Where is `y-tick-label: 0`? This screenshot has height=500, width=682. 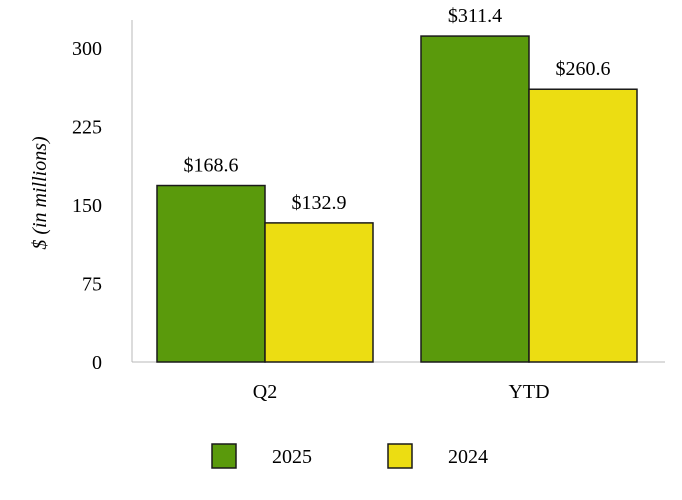
y-tick-label: 0 is located at coordinates (97, 363).